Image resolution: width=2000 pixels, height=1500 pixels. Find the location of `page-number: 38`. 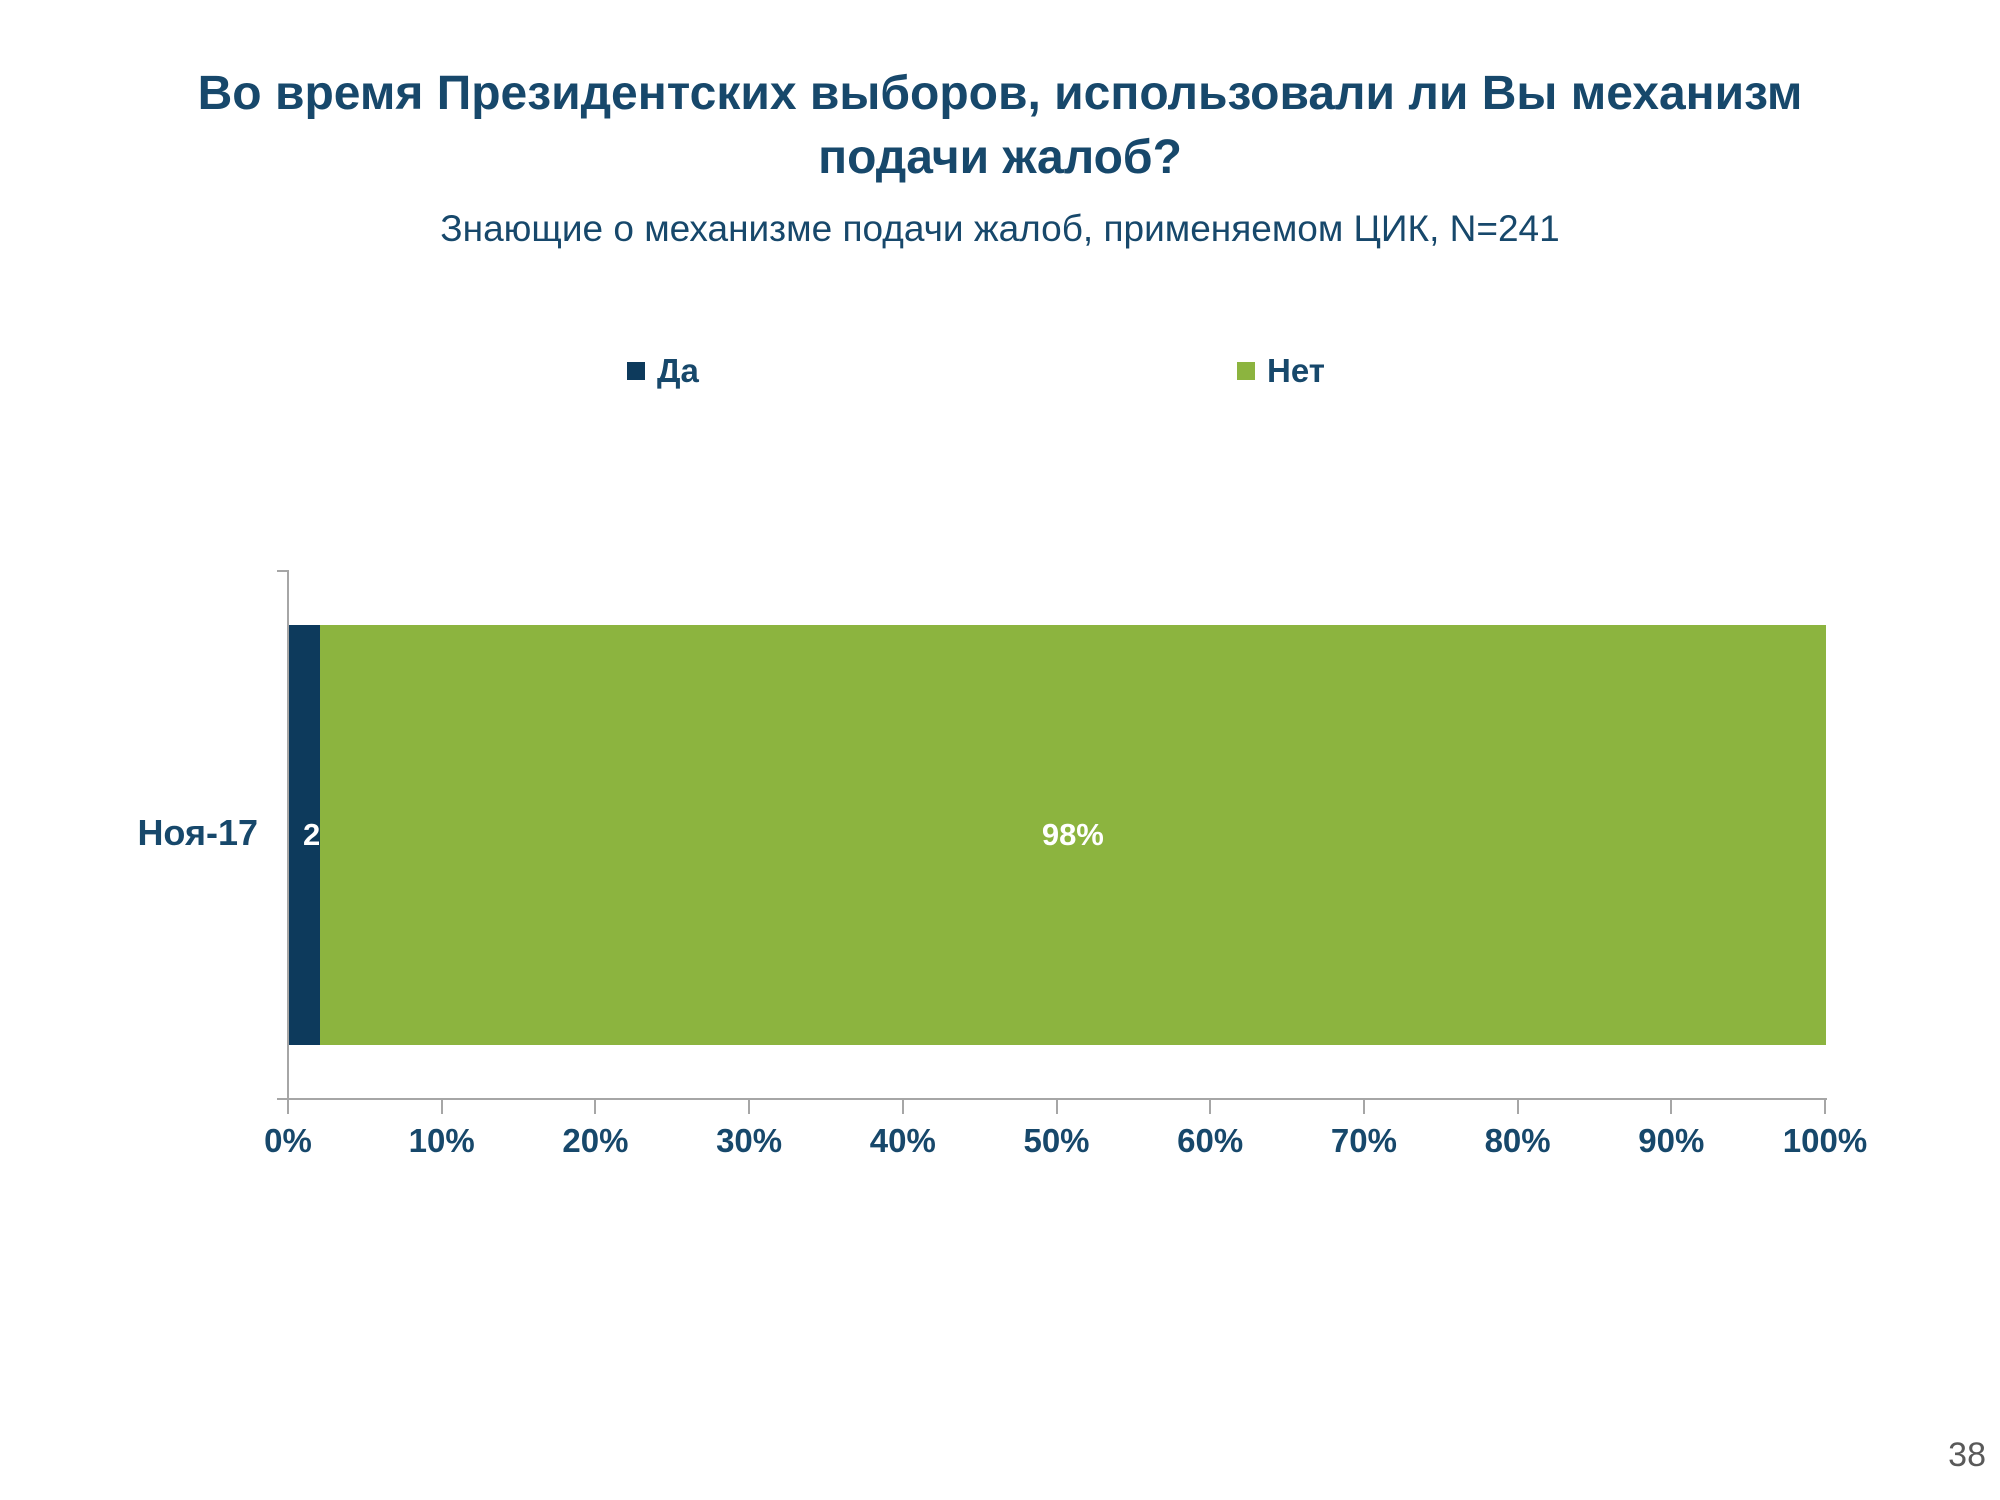

page-number: 38 is located at coordinates (1967, 1455).